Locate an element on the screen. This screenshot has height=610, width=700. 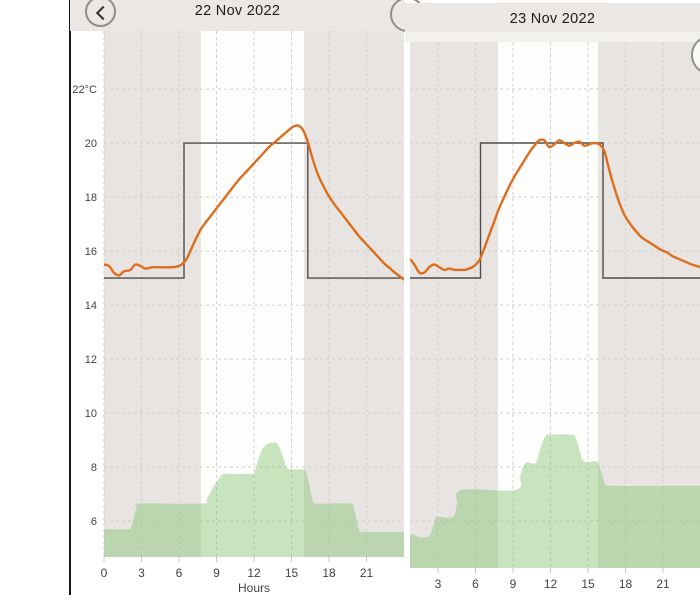
y-tick-label: 8 is located at coordinates (94, 468).